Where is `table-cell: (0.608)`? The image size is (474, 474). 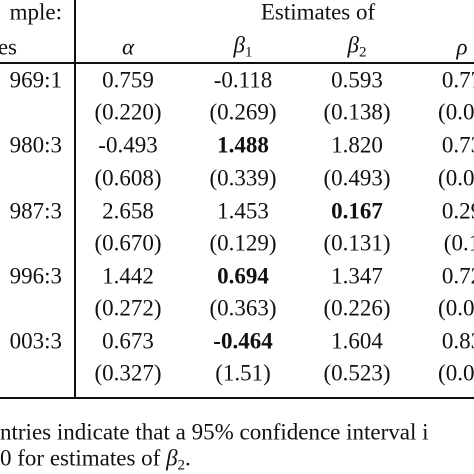 table-cell: (0.608) is located at coordinates (128, 178).